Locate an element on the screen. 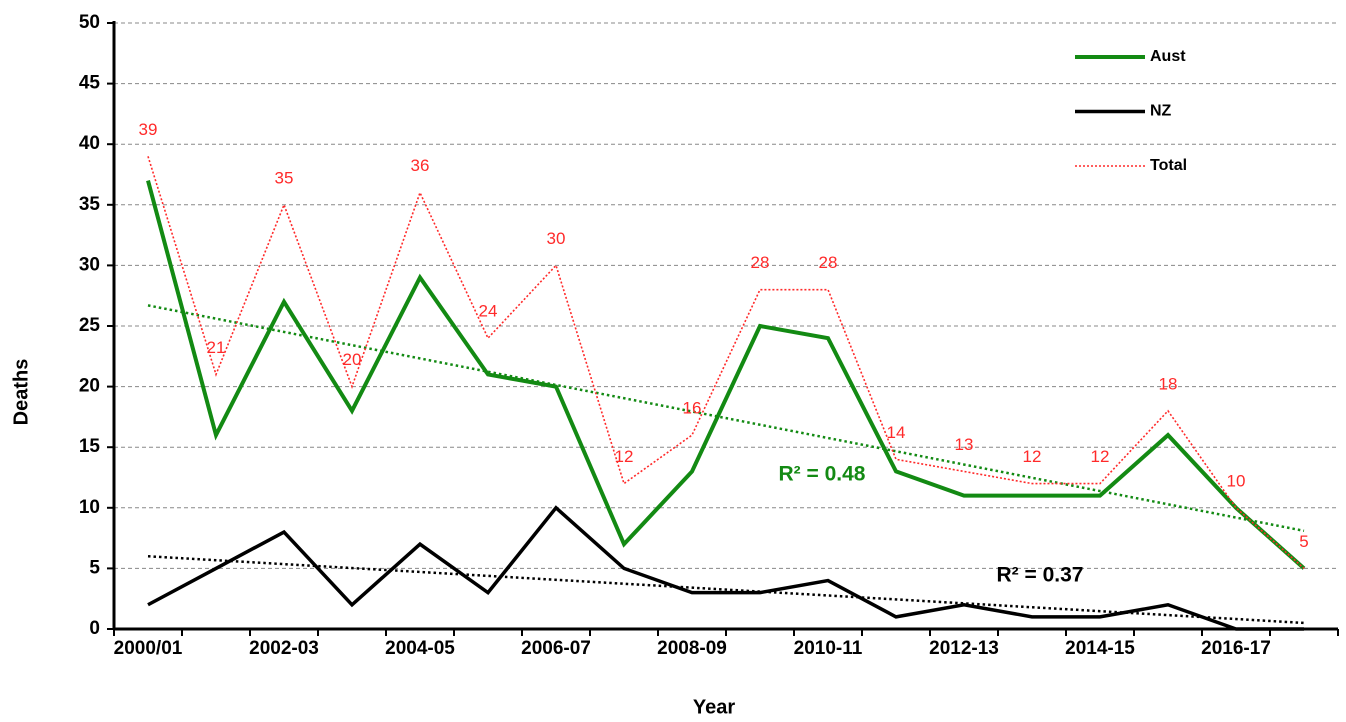 The width and height of the screenshot is (1346, 722). x-tick-label: 2008-09 is located at coordinates (692, 648).